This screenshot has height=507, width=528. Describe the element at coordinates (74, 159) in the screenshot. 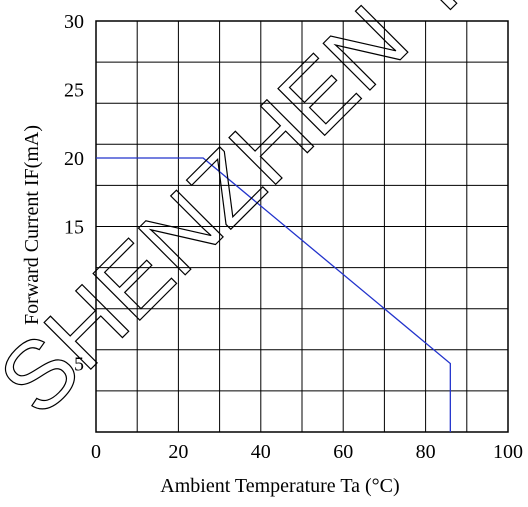

I see `y-tick-label: 20` at that location.